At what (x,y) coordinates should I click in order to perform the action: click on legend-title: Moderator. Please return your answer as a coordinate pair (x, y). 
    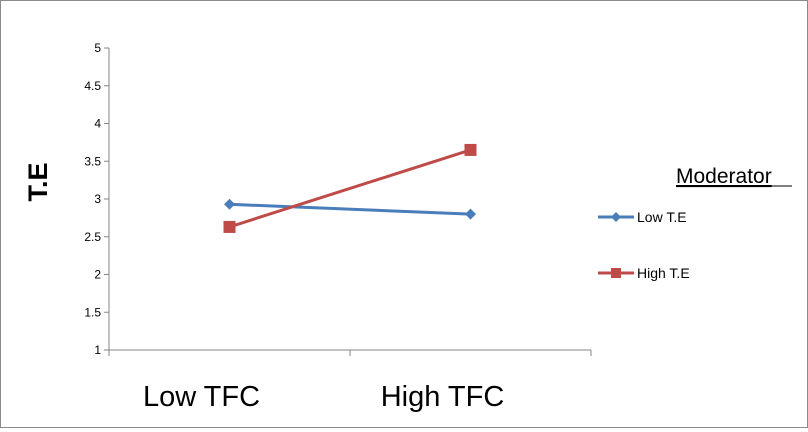
    Looking at the image, I should click on (724, 176).